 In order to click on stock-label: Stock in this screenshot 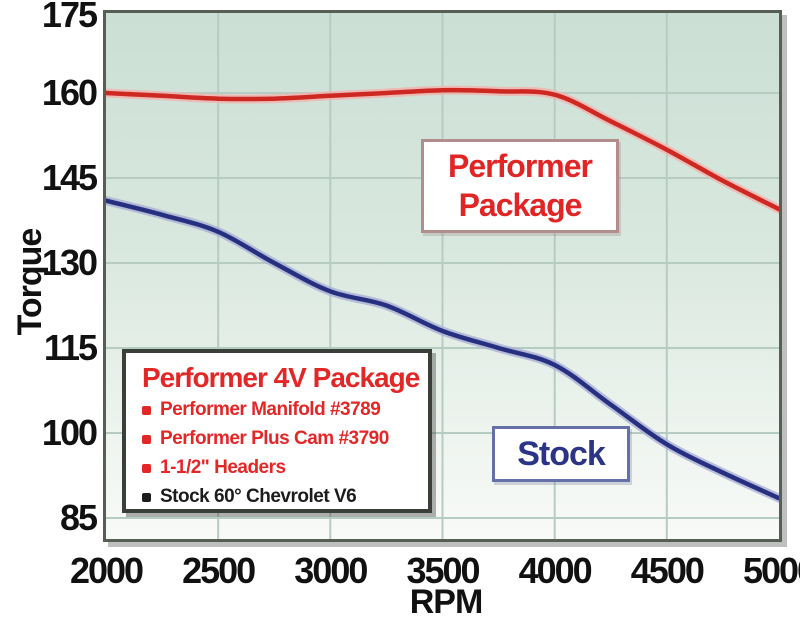, I will do `click(561, 454)`.